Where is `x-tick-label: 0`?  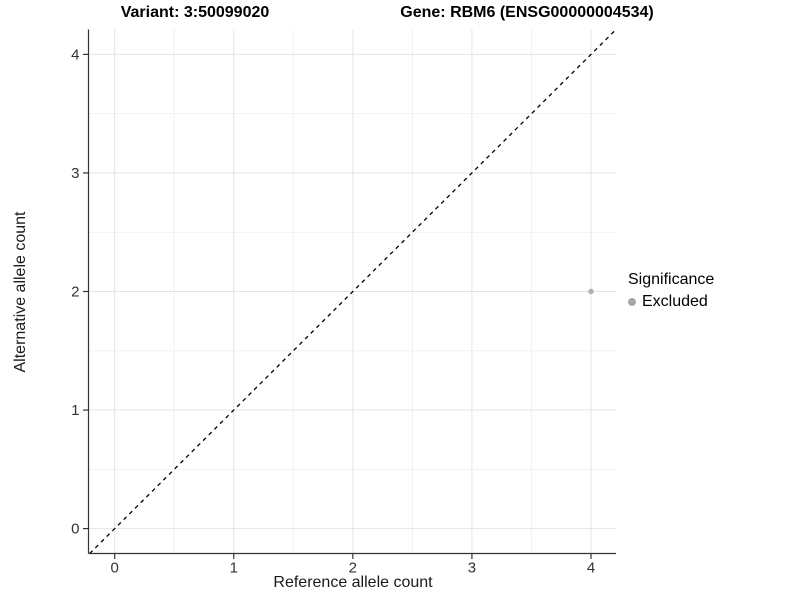
x-tick-label: 0 is located at coordinates (115, 568).